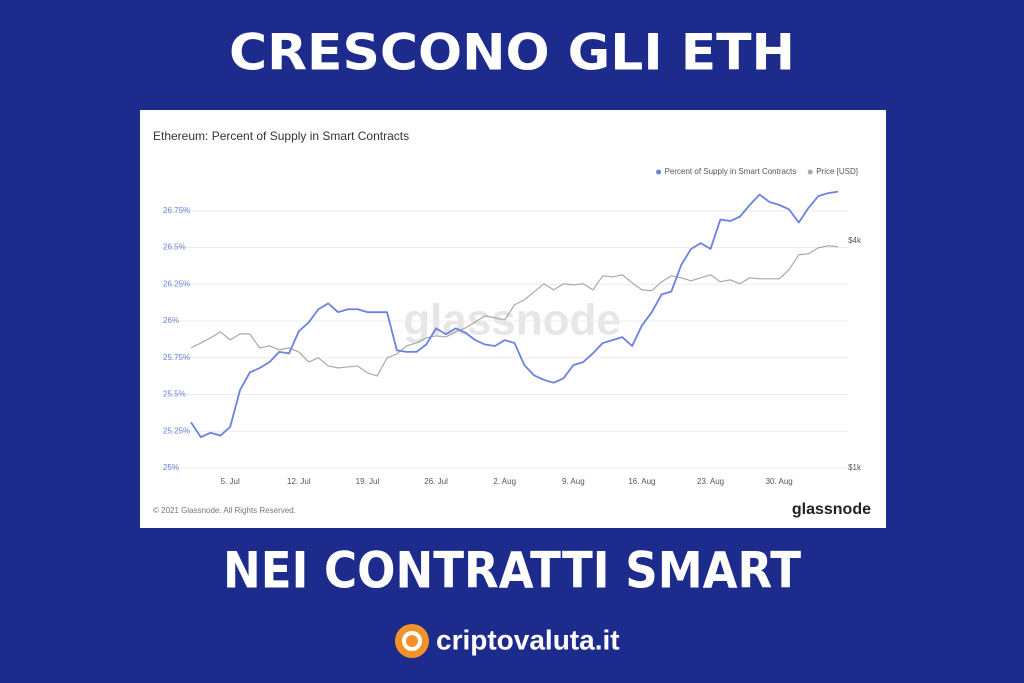  What do you see at coordinates (174, 394) in the screenshot?
I see `y-tick-label: 25.5%` at bounding box center [174, 394].